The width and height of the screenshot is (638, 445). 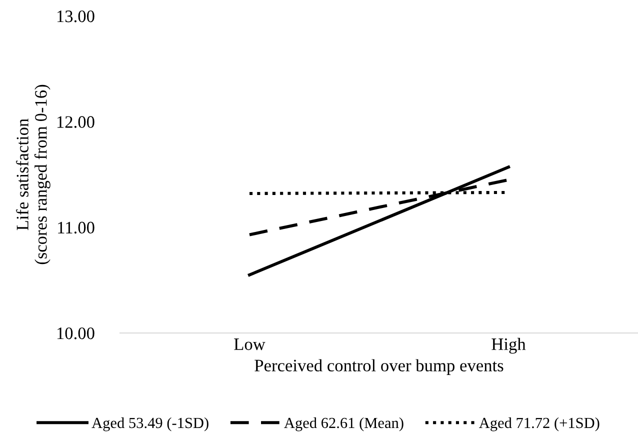 I want to click on legend-label: Aged 71.72 (+1SD), so click(x=539, y=424).